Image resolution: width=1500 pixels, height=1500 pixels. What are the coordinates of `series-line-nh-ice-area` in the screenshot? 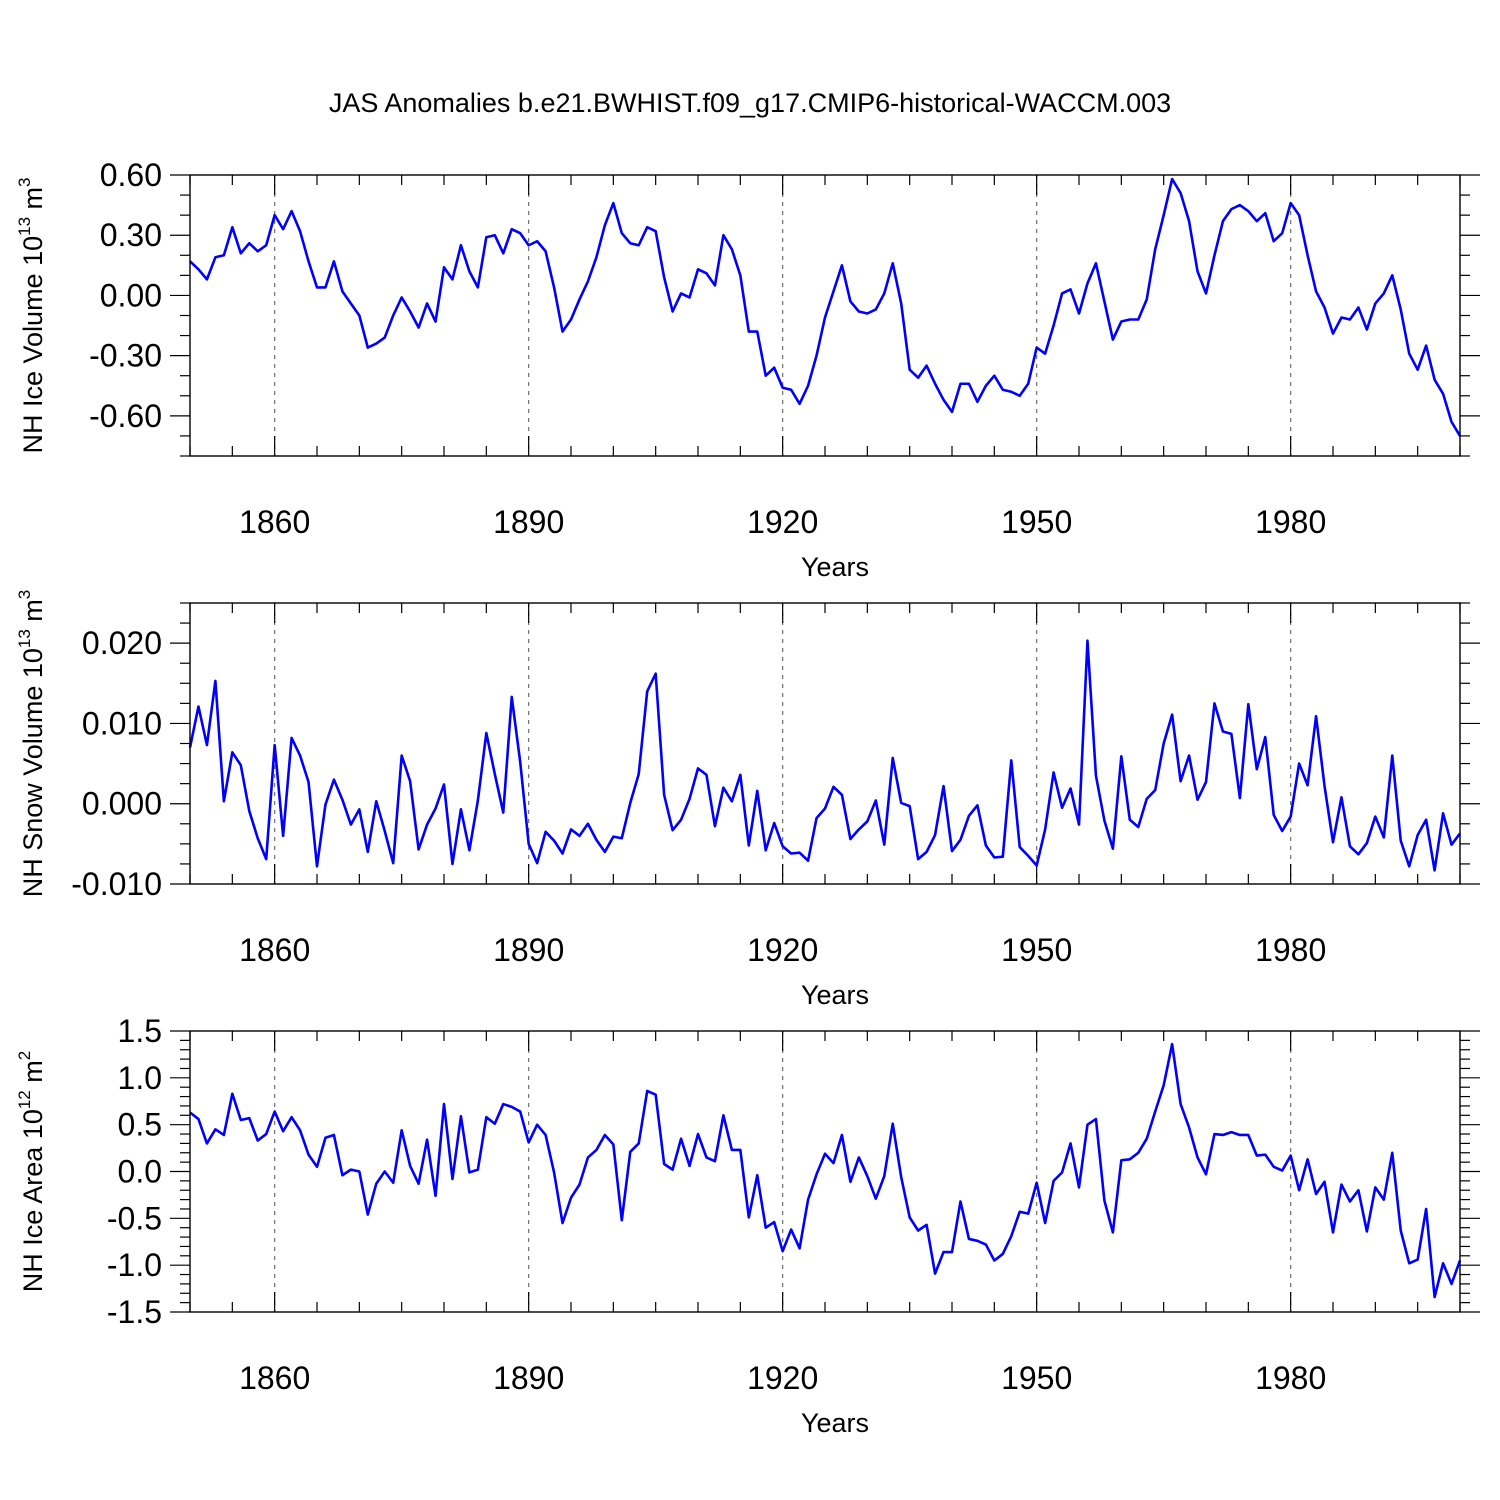 It's located at (825, 1170).